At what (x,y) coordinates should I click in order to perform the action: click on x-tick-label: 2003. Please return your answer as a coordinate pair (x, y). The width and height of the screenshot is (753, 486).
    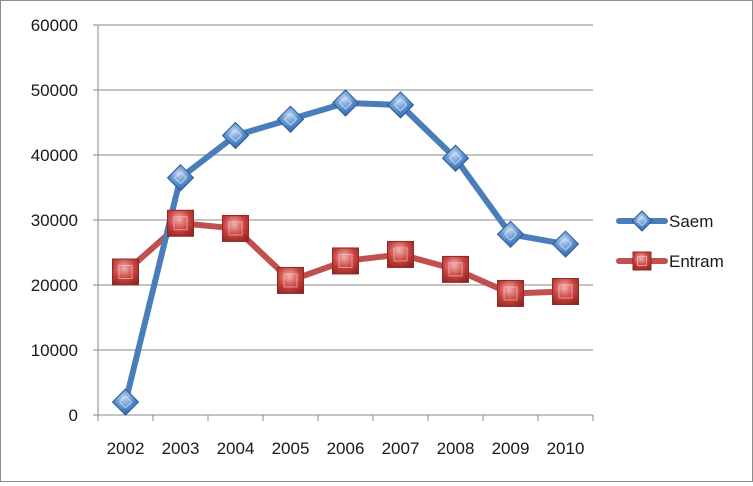
    Looking at the image, I should click on (181, 448).